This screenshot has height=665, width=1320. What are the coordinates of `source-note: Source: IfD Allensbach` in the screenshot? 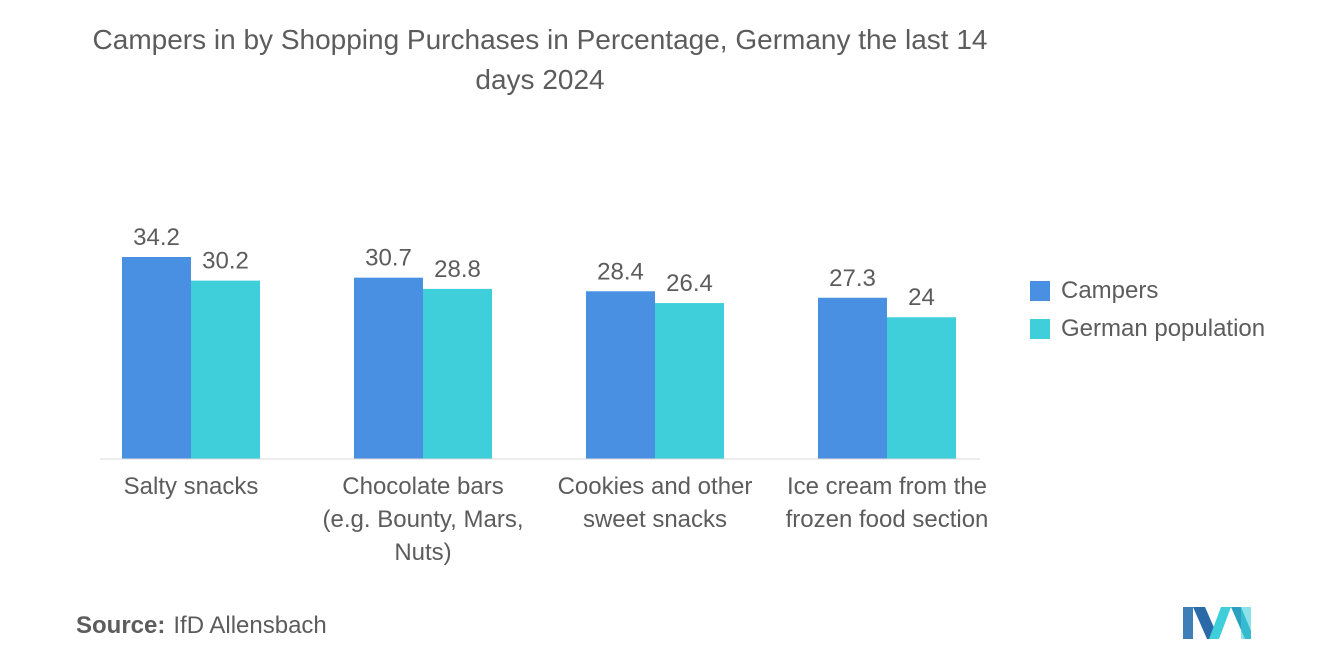 It's located at (201, 626).